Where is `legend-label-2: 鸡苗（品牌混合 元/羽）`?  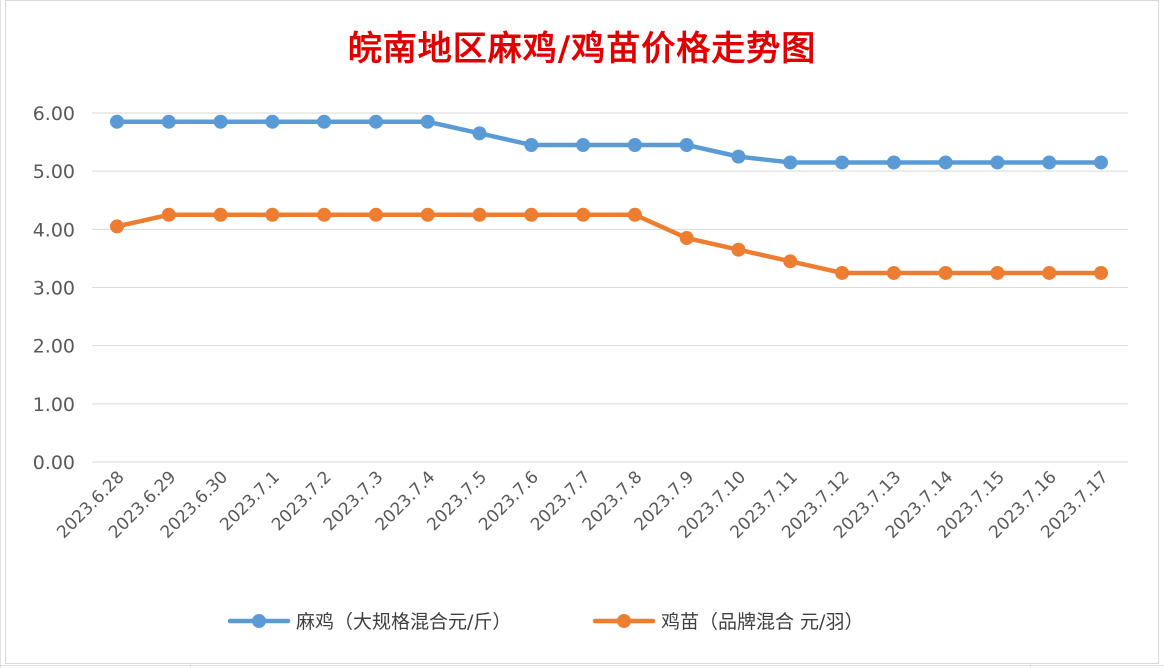 legend-label-2: 鸡苗（品牌混合 元/羽） is located at coordinates (762, 622).